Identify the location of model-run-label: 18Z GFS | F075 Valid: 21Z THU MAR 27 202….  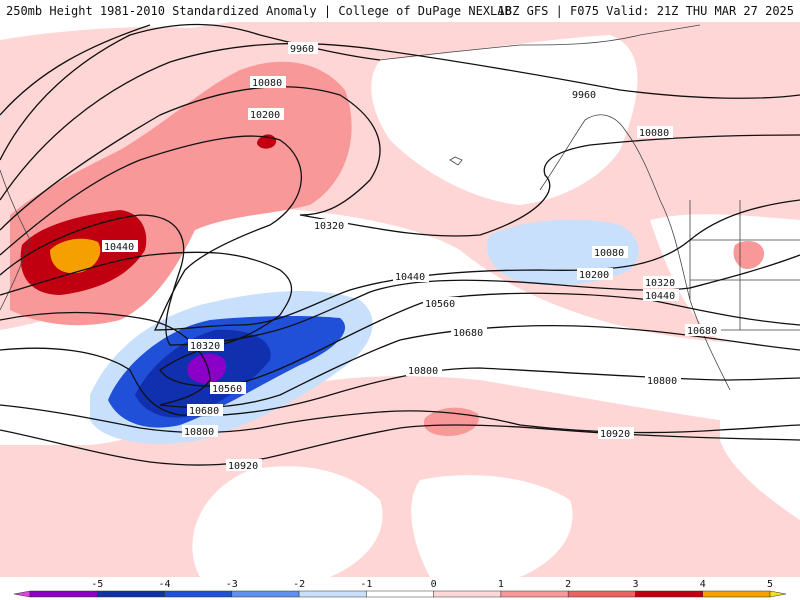
(645, 11).